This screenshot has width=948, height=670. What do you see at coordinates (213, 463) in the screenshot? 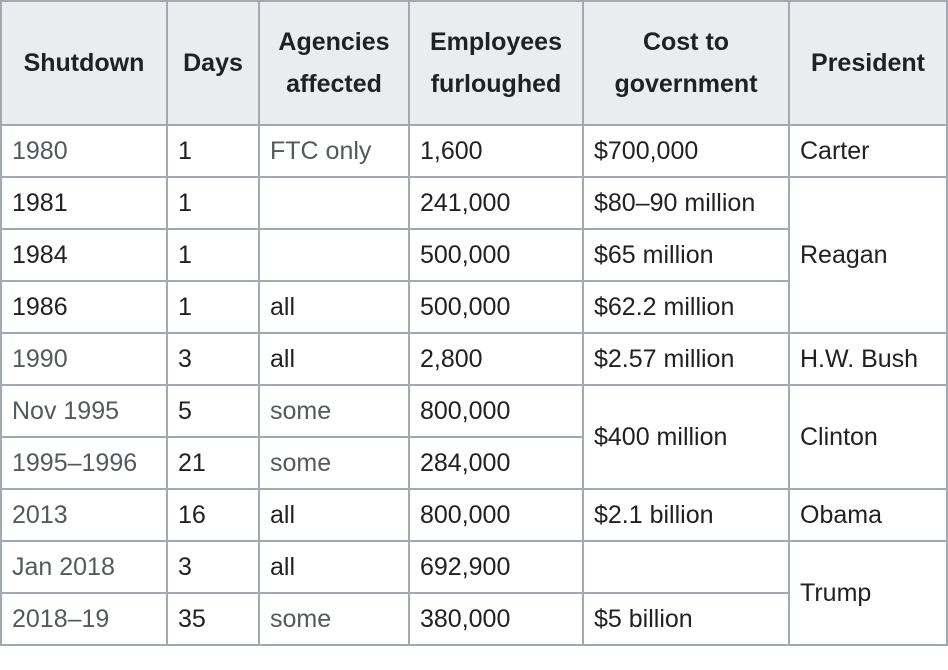
I see `days-cell: 21` at bounding box center [213, 463].